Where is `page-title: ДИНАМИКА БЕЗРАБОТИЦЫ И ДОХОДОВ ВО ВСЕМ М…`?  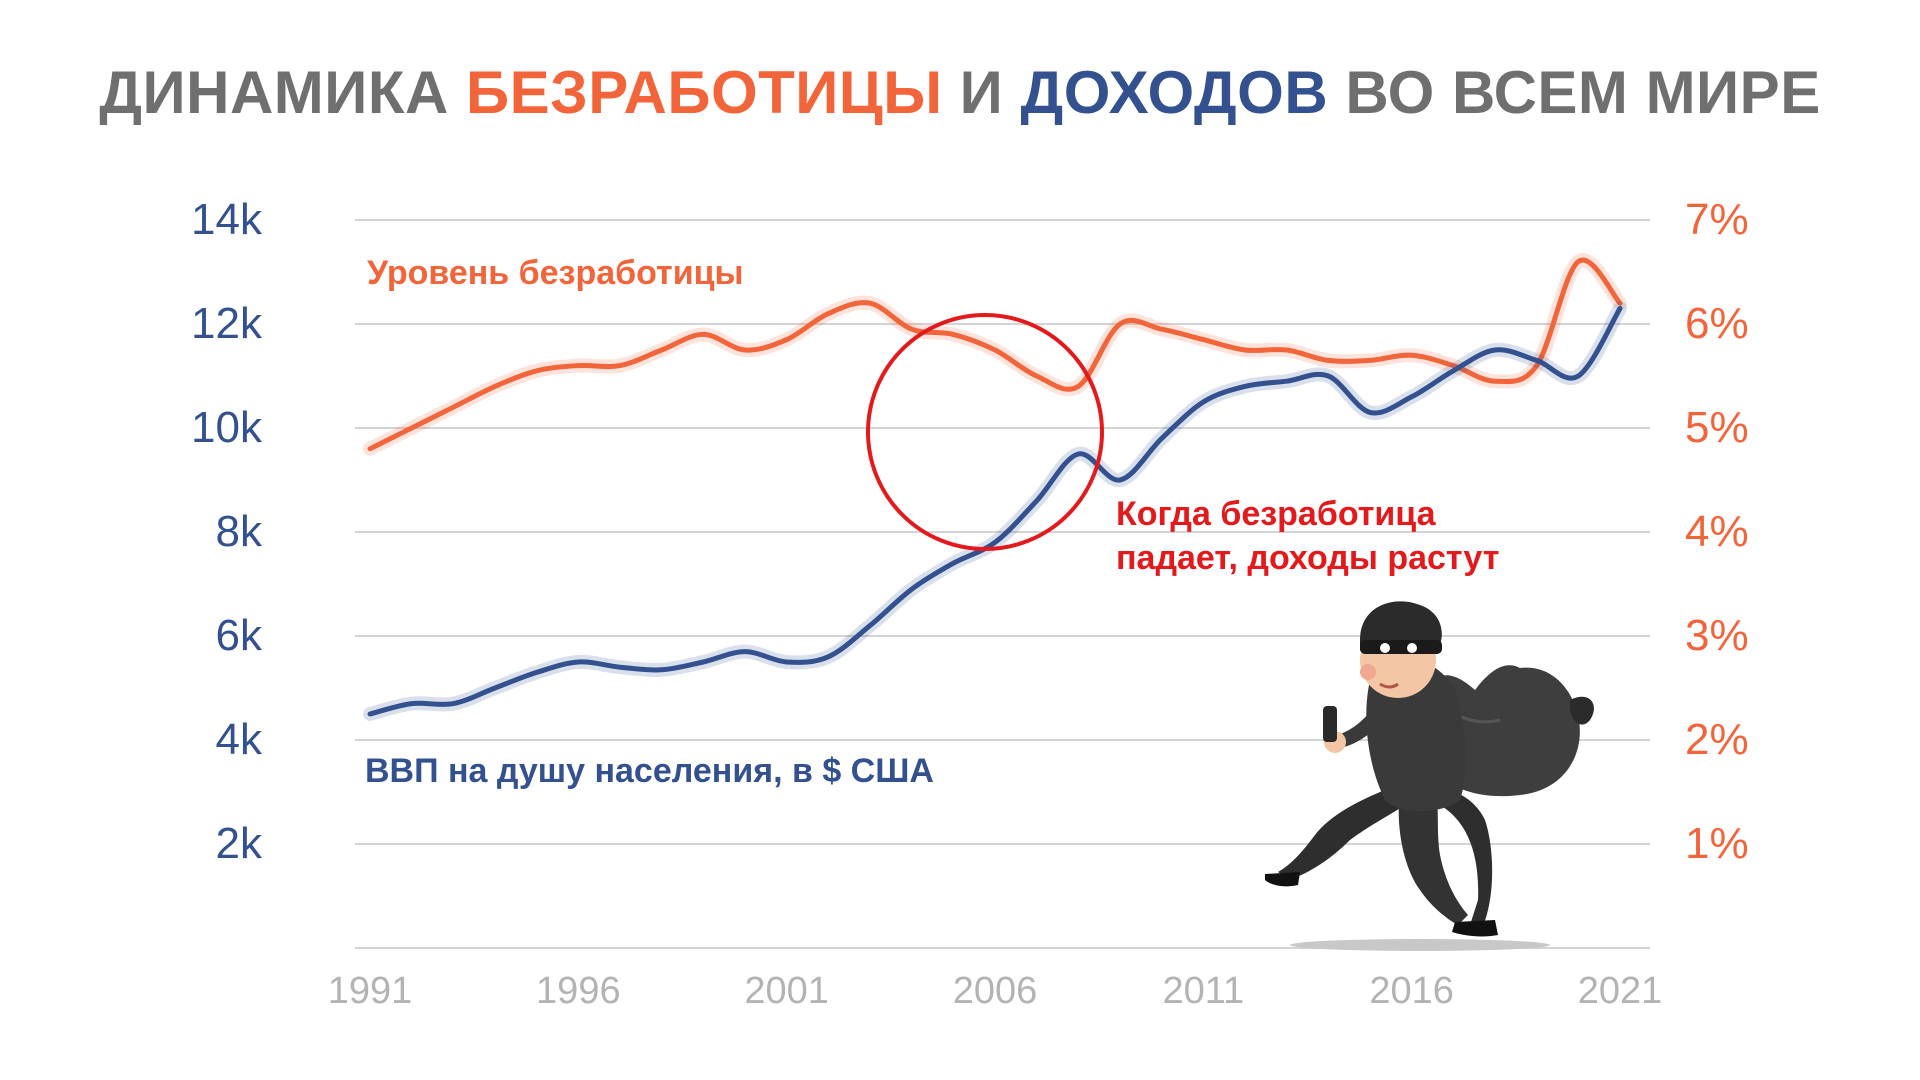 page-title: ДИНАМИКА БЕЗРАБОТИЦЫ И ДОХОДОВ ВО ВСЕМ М… is located at coordinates (960, 92).